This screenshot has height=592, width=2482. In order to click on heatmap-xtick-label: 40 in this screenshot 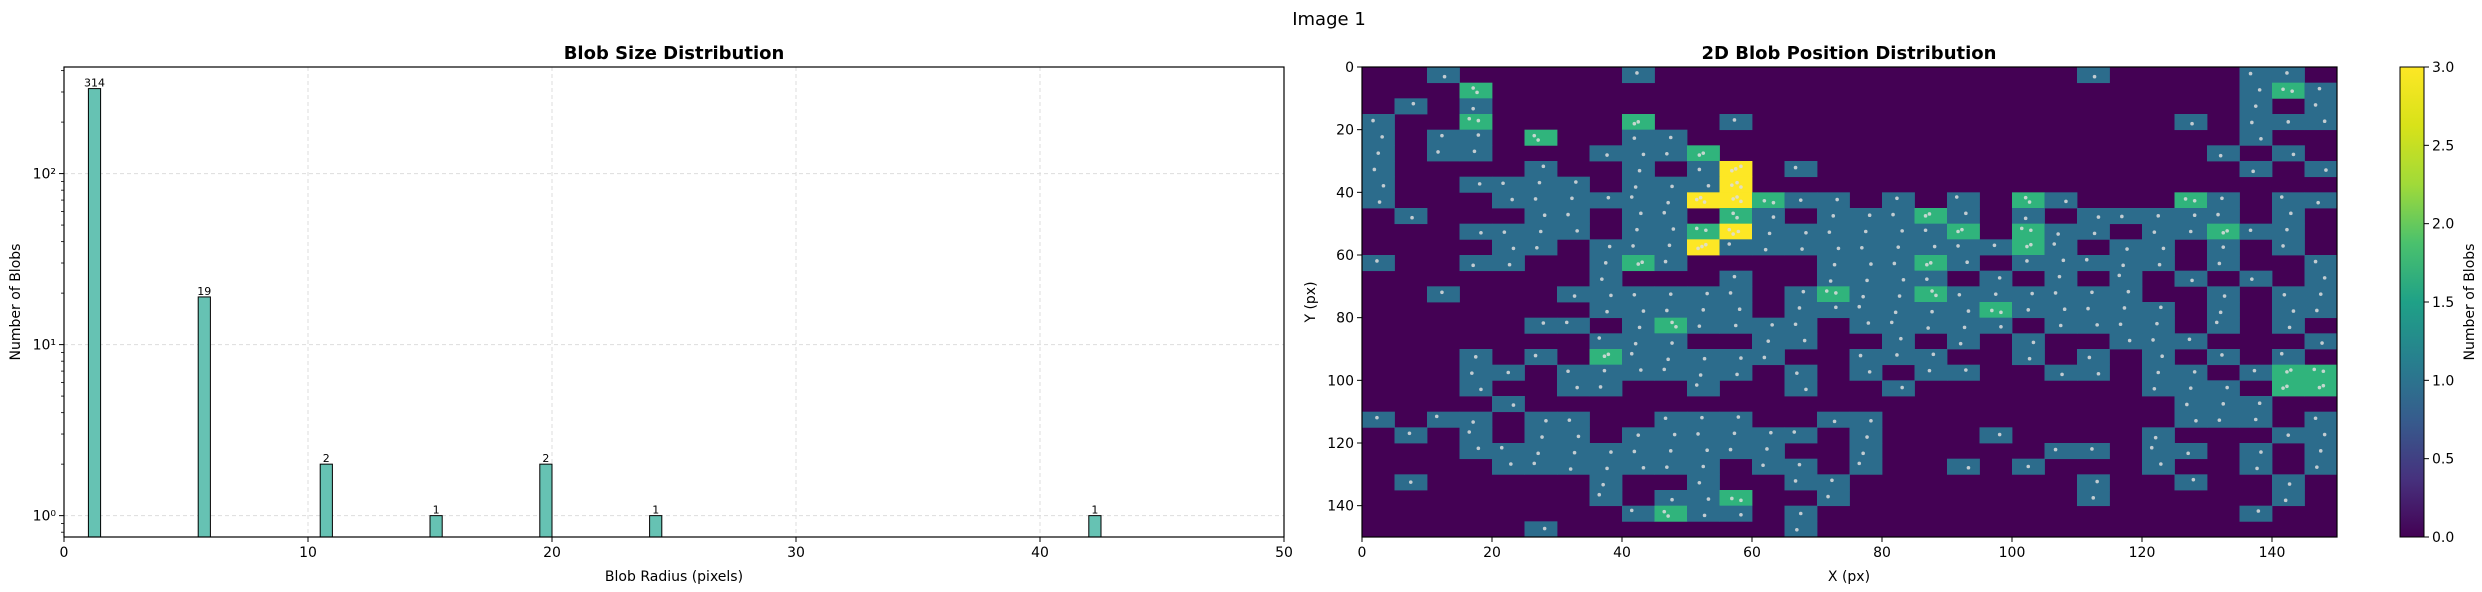, I will do `click(1622, 553)`.